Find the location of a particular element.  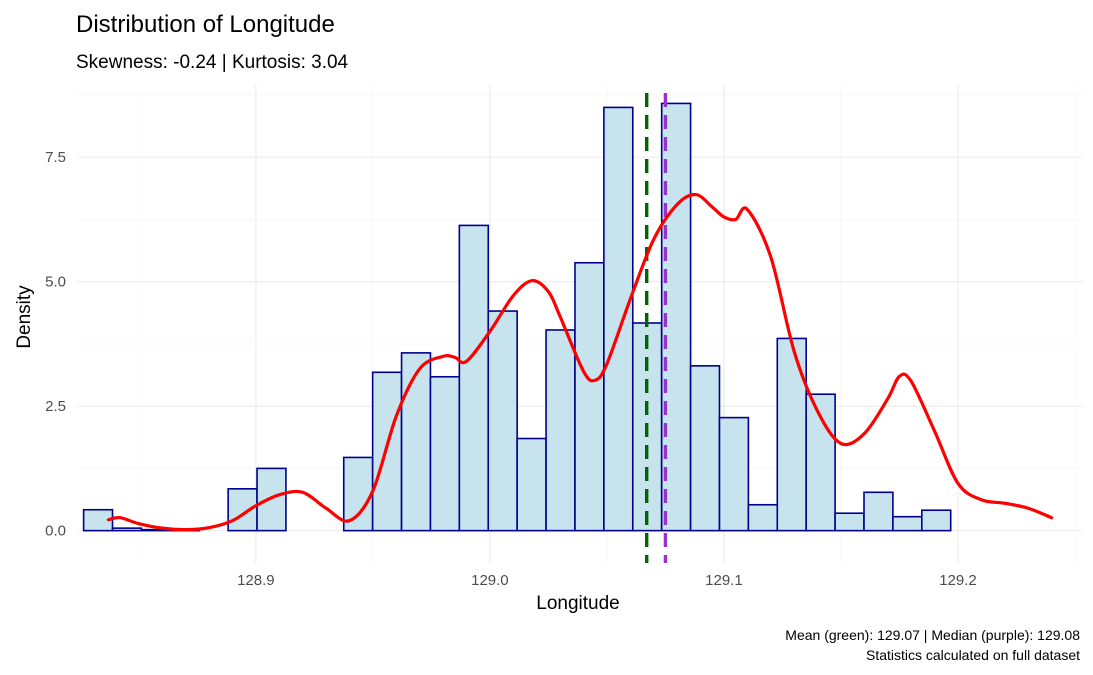

x-tick-label: 129.2 is located at coordinates (958, 580).